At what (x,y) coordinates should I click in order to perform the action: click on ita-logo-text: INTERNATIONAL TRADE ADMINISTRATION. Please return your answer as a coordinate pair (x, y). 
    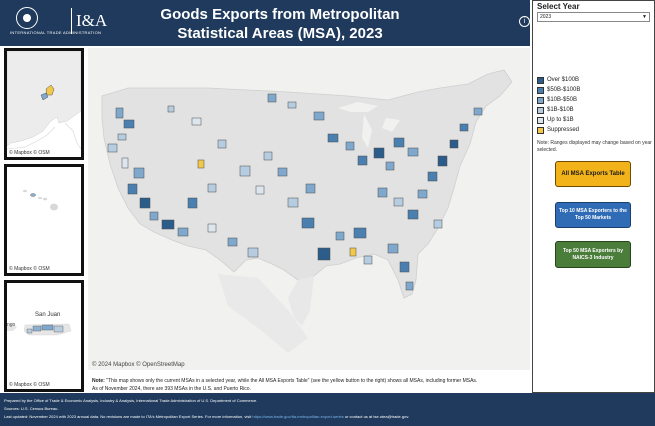
    Looking at the image, I should click on (56, 32).